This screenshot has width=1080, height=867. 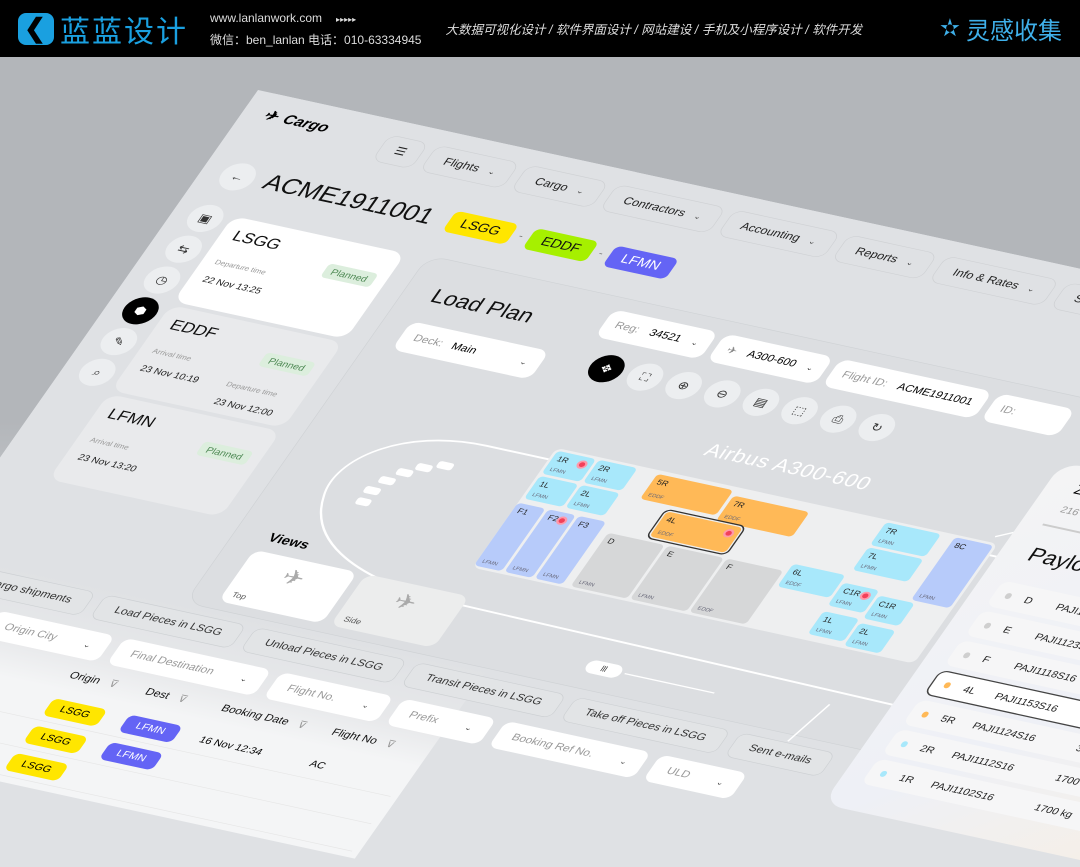 I want to click on filter-placeholder: Origin City, so click(x=30, y=632).